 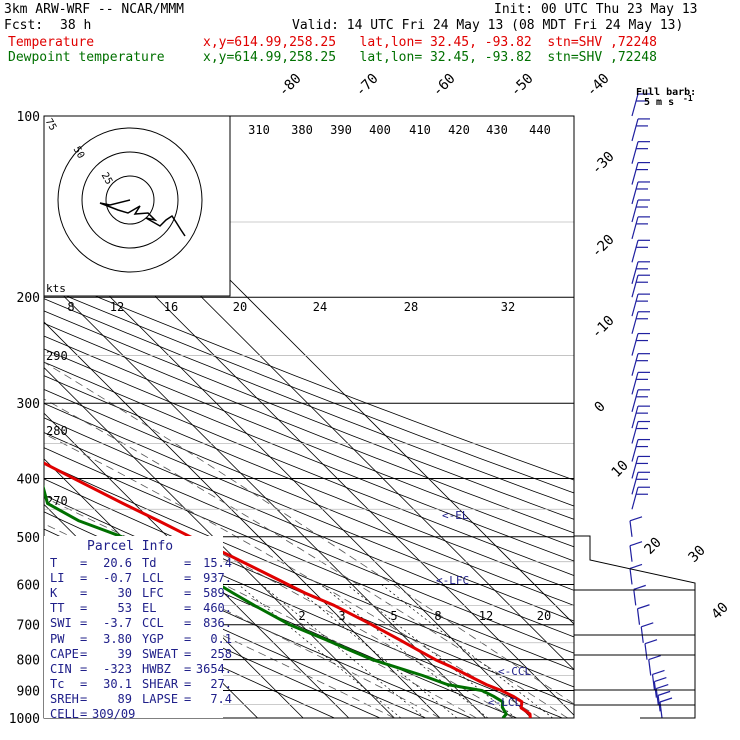 What do you see at coordinates (28, 661) in the screenshot?
I see `pressure-tick-label: 800` at bounding box center [28, 661].